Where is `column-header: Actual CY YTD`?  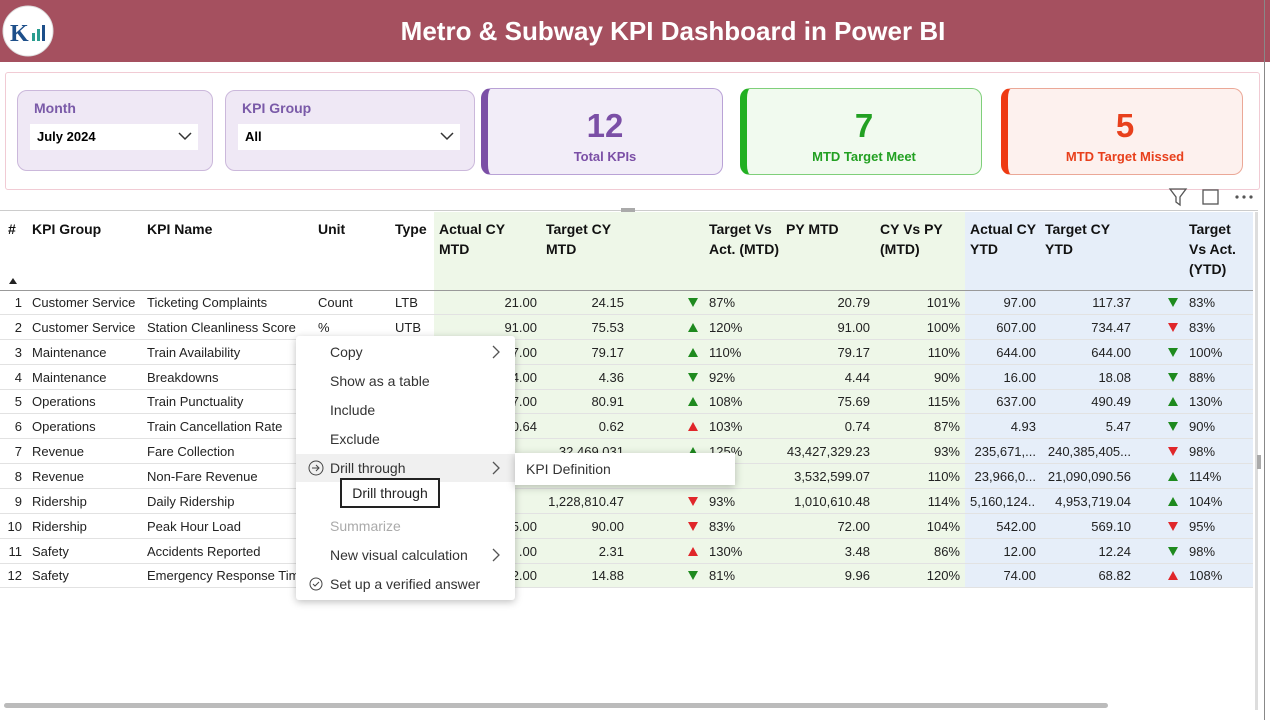
column-header: Actual CY YTD is located at coordinates (1003, 239).